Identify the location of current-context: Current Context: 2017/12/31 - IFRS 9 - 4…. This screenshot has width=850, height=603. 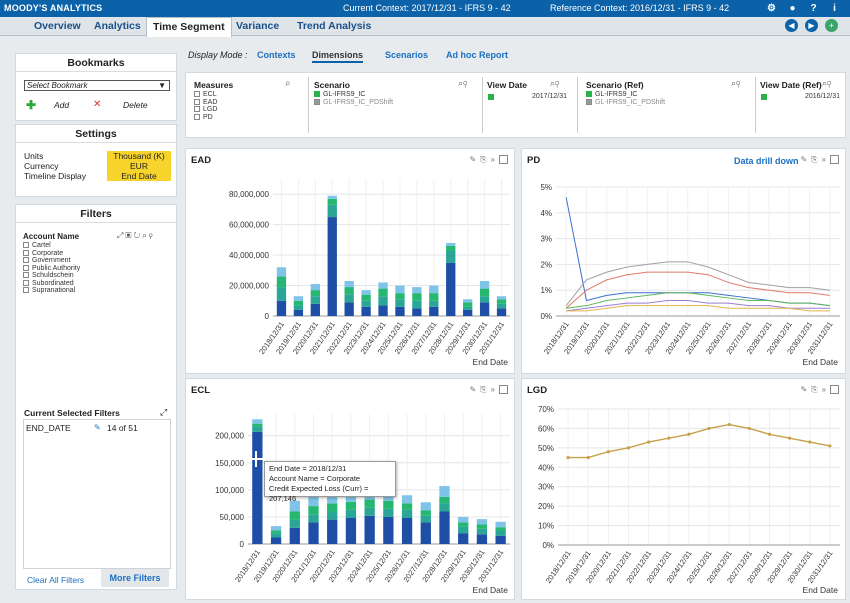
(427, 8).